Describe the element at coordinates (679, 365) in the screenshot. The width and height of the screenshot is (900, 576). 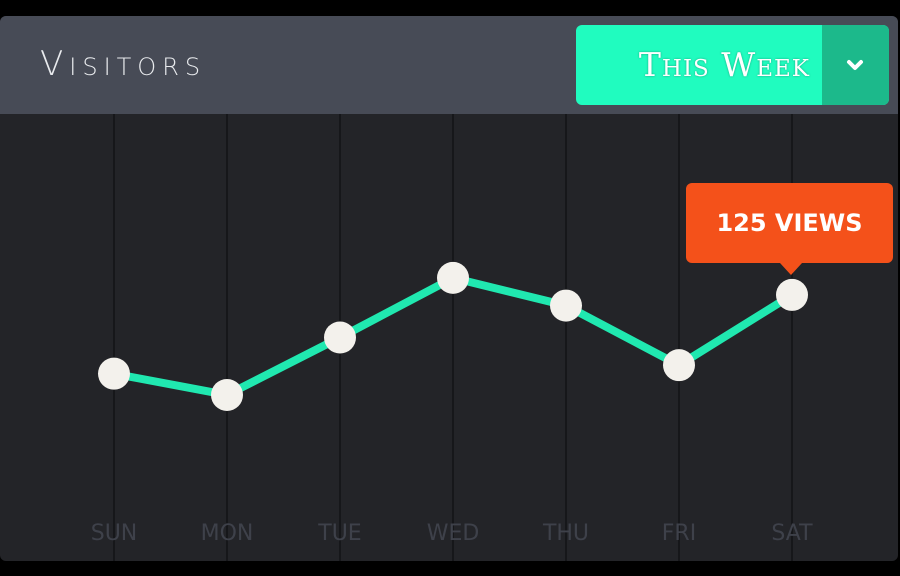
I see `data-point-fri` at that location.